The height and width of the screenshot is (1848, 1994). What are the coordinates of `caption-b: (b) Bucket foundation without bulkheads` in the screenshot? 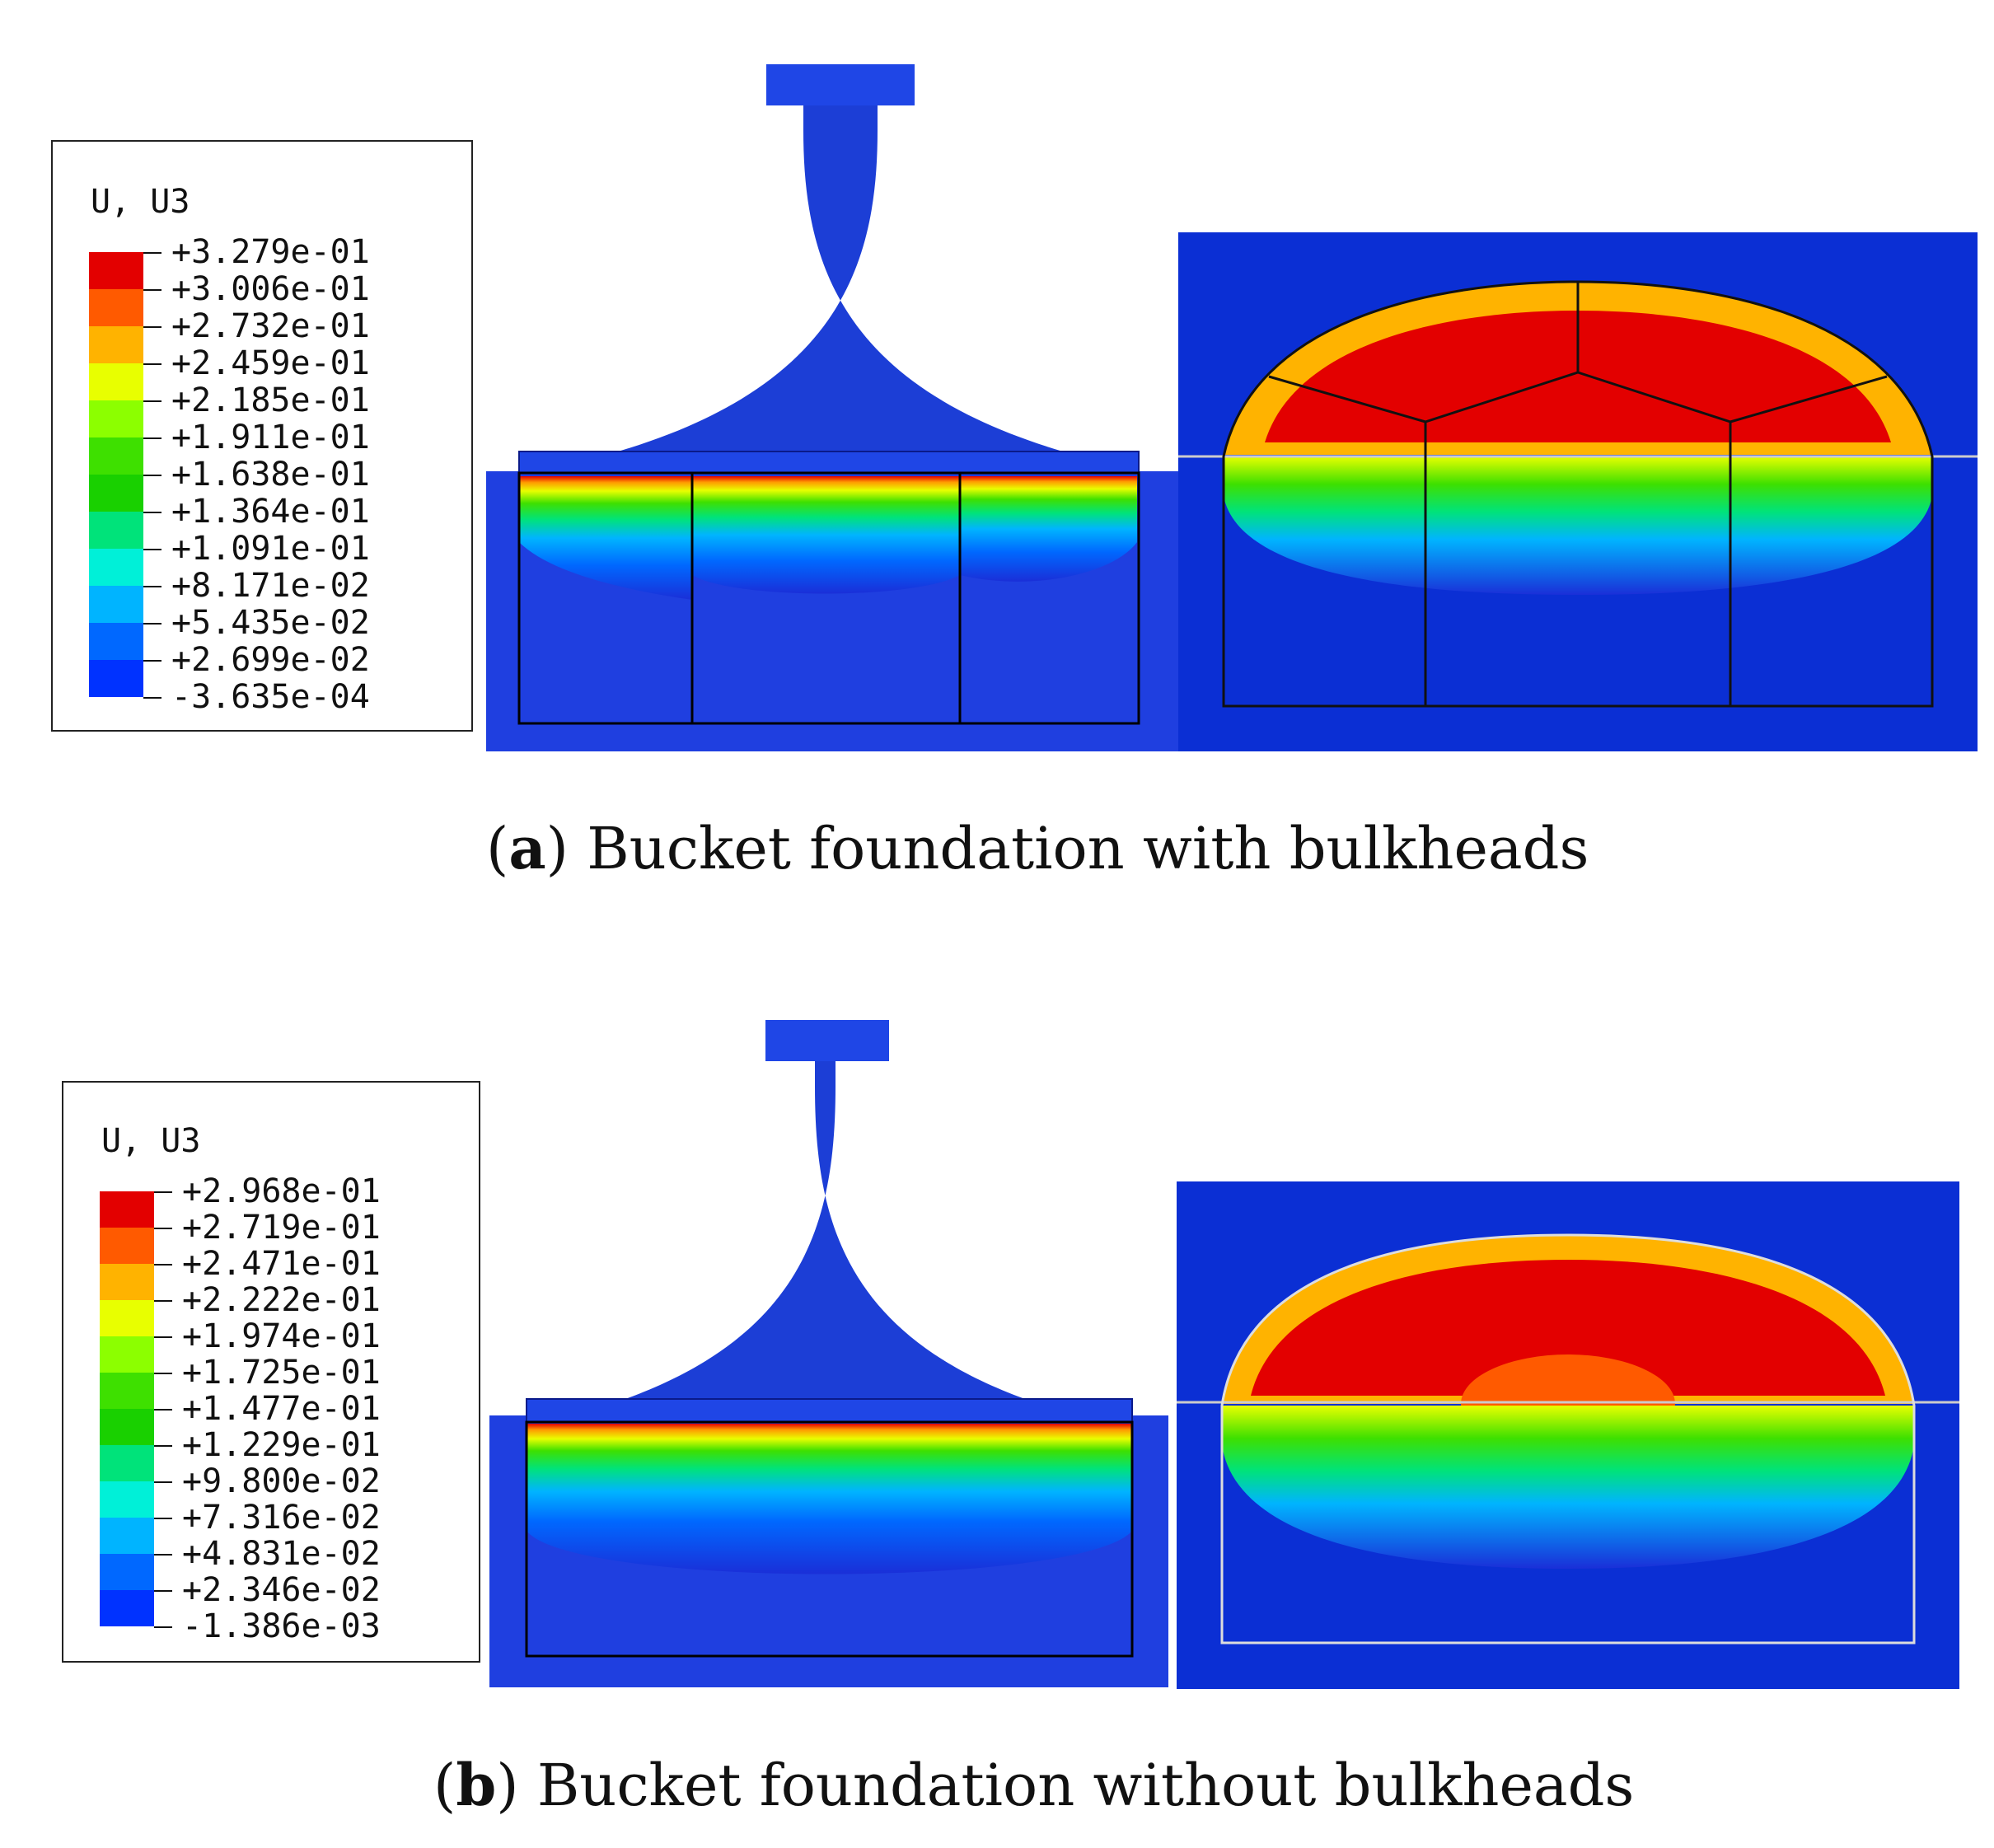 It's located at (1034, 1785).